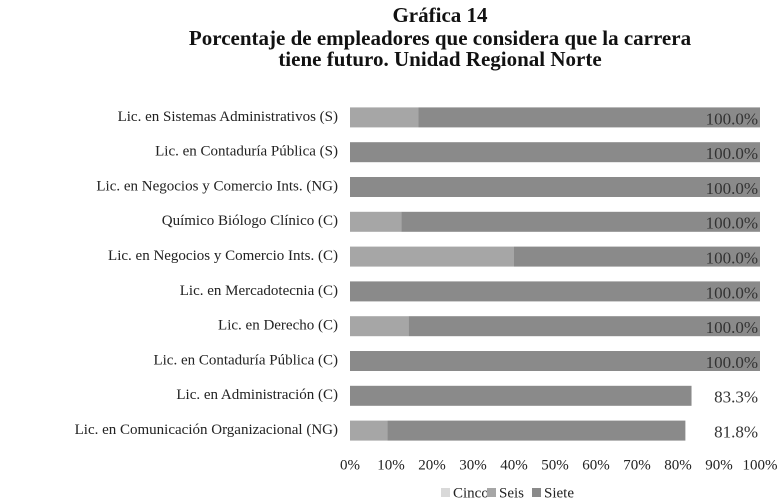 The width and height of the screenshot is (783, 503). Describe the element at coordinates (555, 465) in the screenshot. I see `x-tick-label: 50%` at that location.